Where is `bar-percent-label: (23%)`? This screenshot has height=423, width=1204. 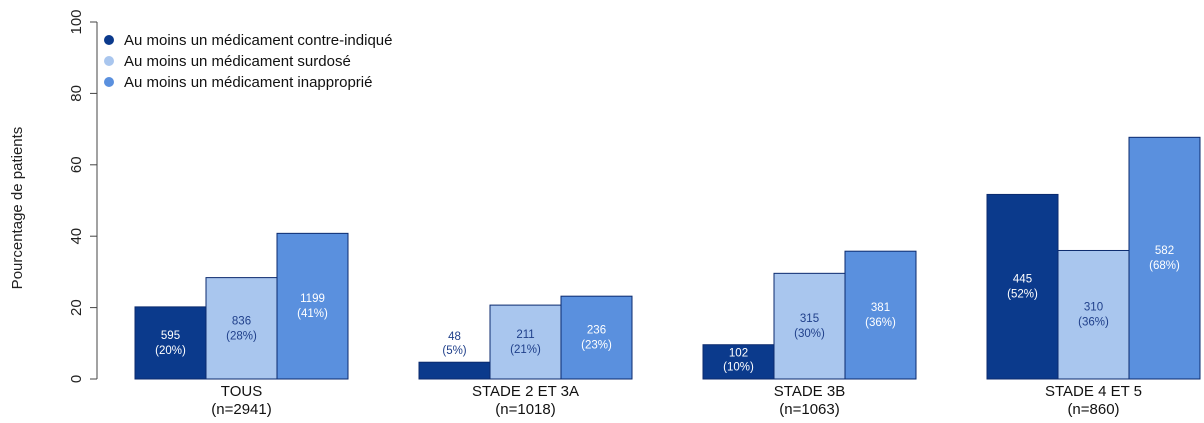
bar-percent-label: (23%) is located at coordinates (596, 346).